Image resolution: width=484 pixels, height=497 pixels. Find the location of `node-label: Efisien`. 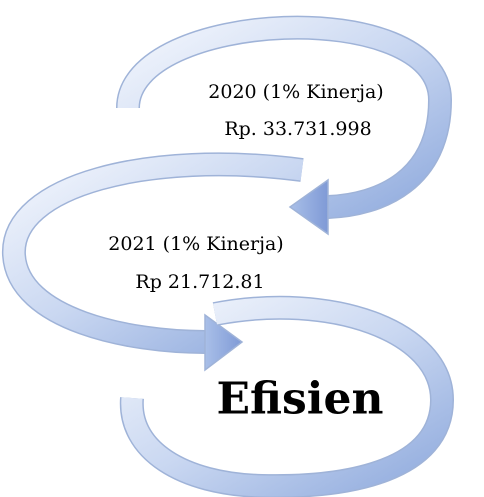

node-label: Efisien is located at coordinates (300, 399).